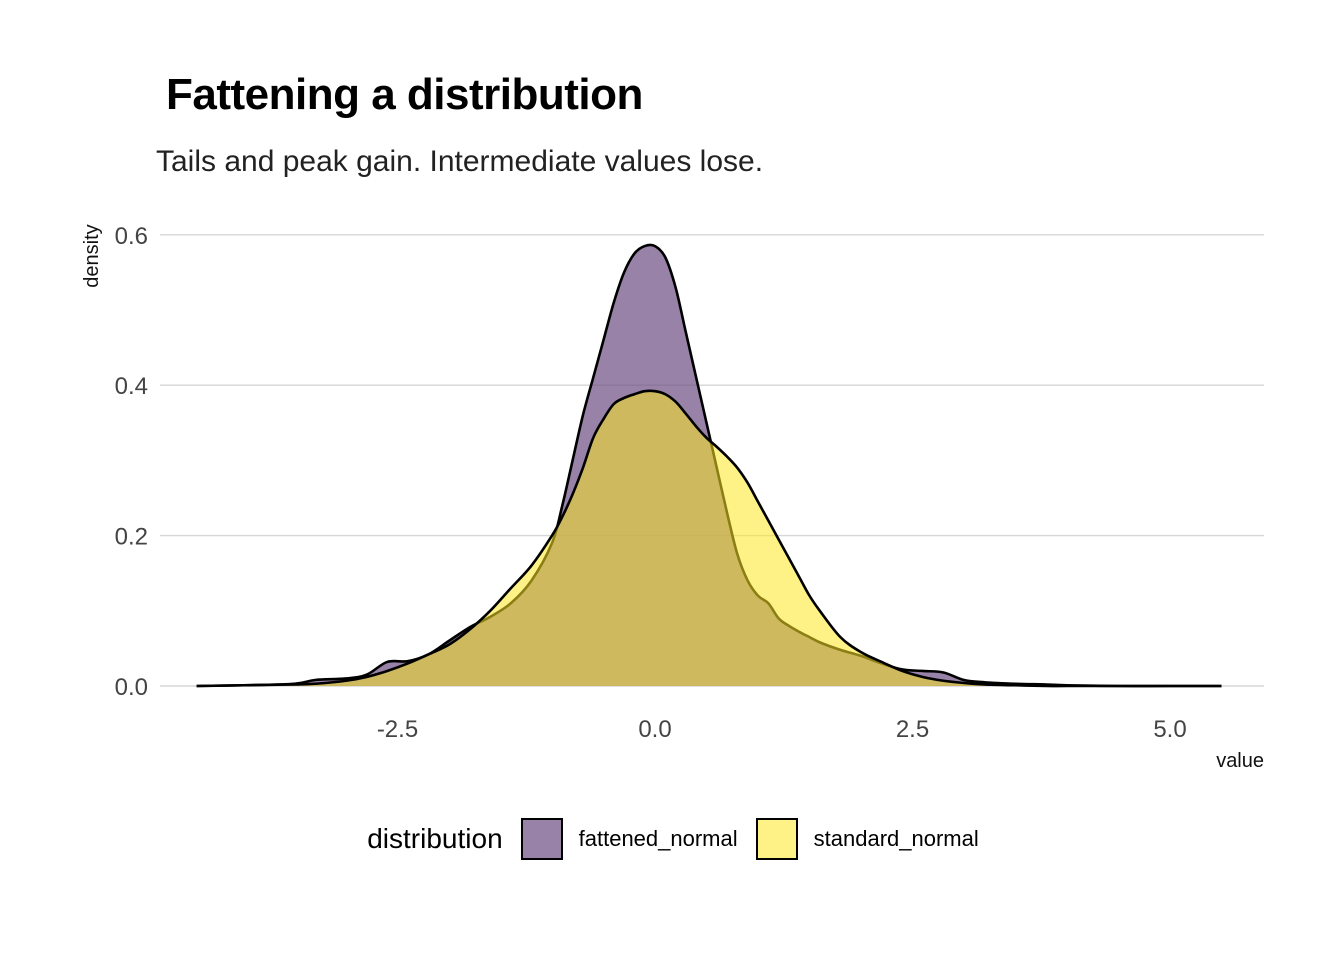 The width and height of the screenshot is (1344, 960). Describe the element at coordinates (654, 729) in the screenshot. I see `x-tick-label: 0.0` at that location.